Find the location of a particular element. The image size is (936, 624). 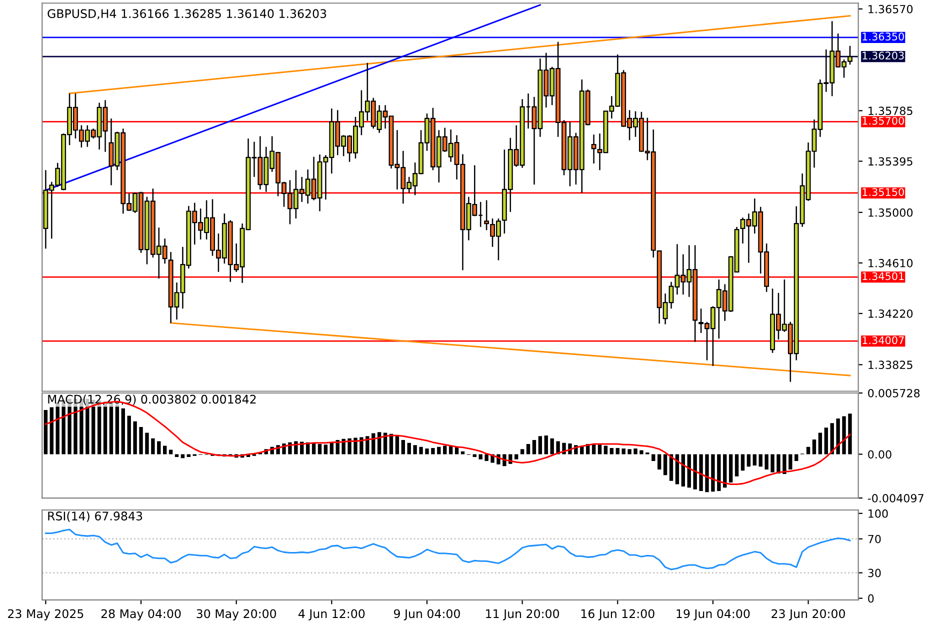

x-tick-label: 16 Jun 12:00 is located at coordinates (617, 614).